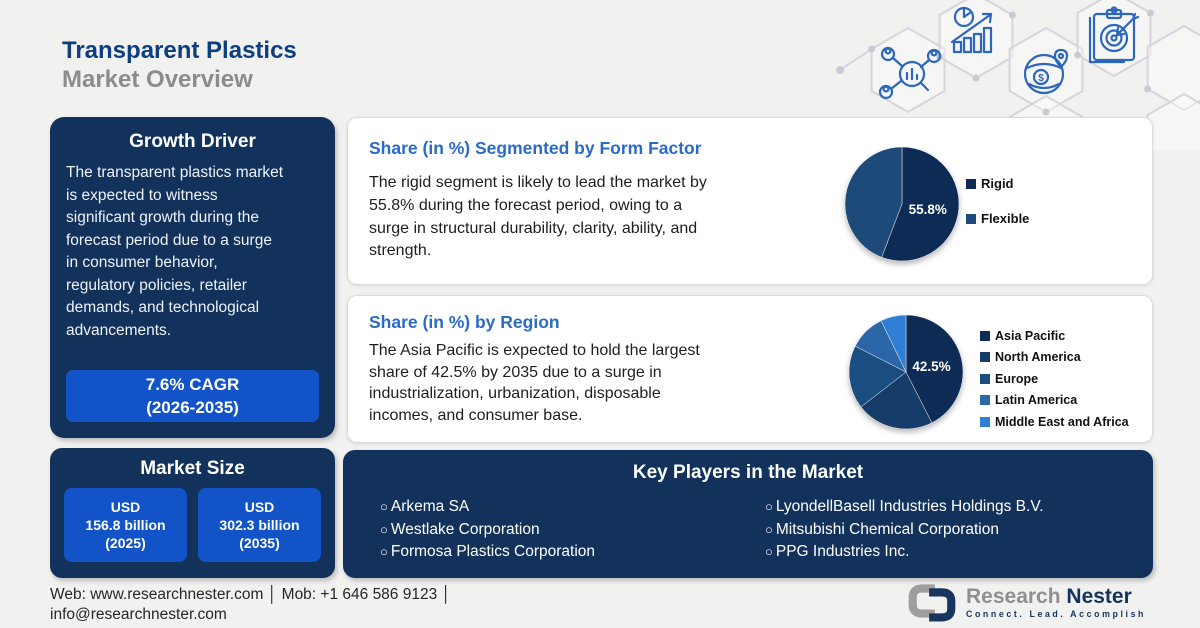 This screenshot has height=628, width=1200. Describe the element at coordinates (997, 201) in the screenshot. I see `form-factor-legend: Rigid Flexible` at that location.